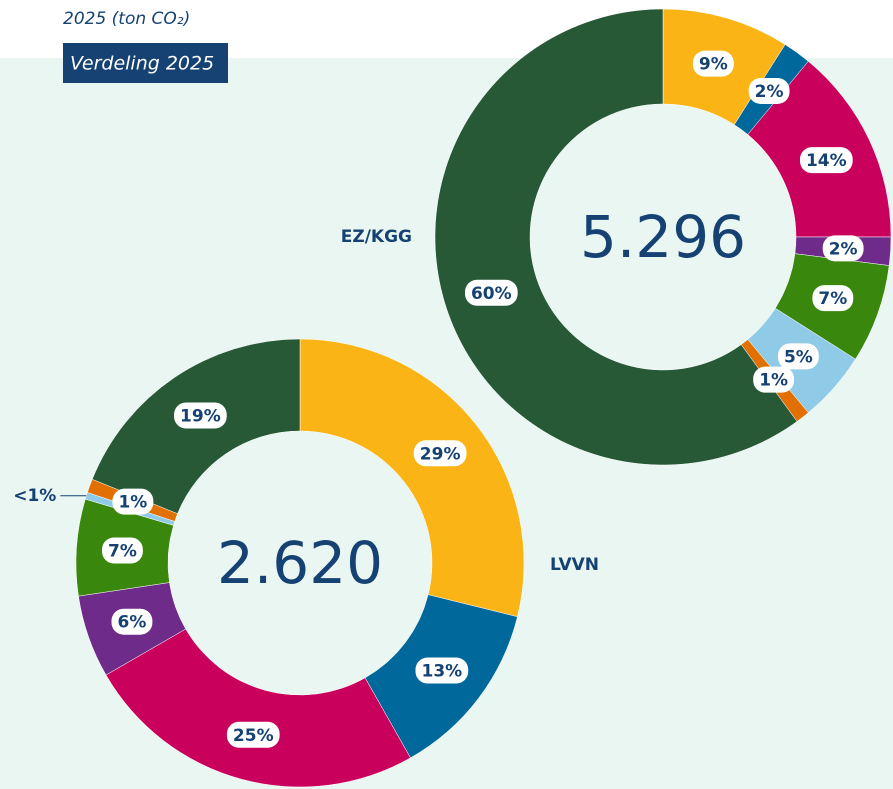 This screenshot has width=893, height=789. I want to click on value-label: <1%, so click(34, 496).